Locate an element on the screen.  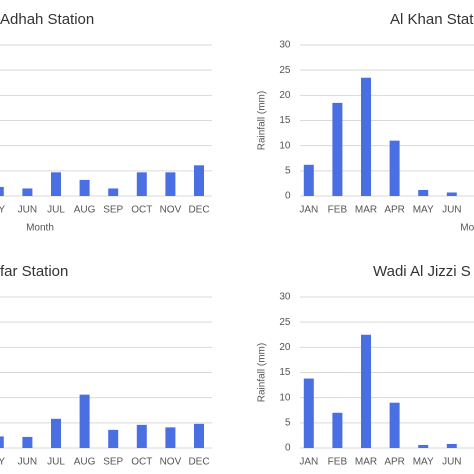
x-axis-label: Mon is located at coordinates (467, 228).